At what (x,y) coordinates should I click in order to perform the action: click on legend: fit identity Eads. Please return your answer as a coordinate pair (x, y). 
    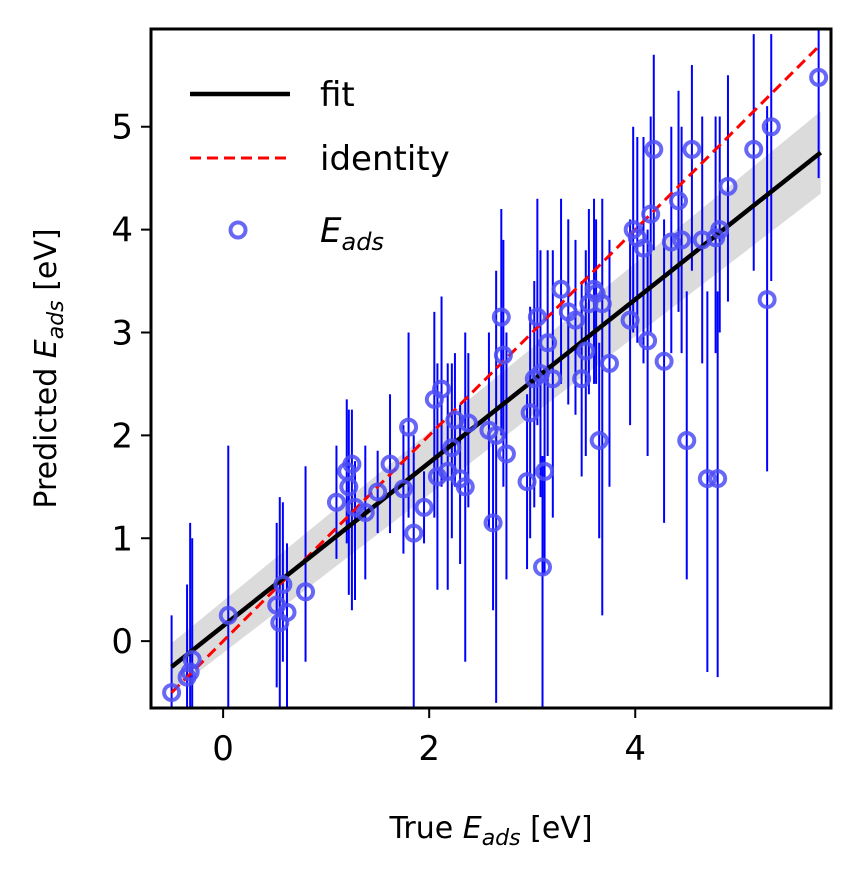
    Looking at the image, I should click on (320, 165).